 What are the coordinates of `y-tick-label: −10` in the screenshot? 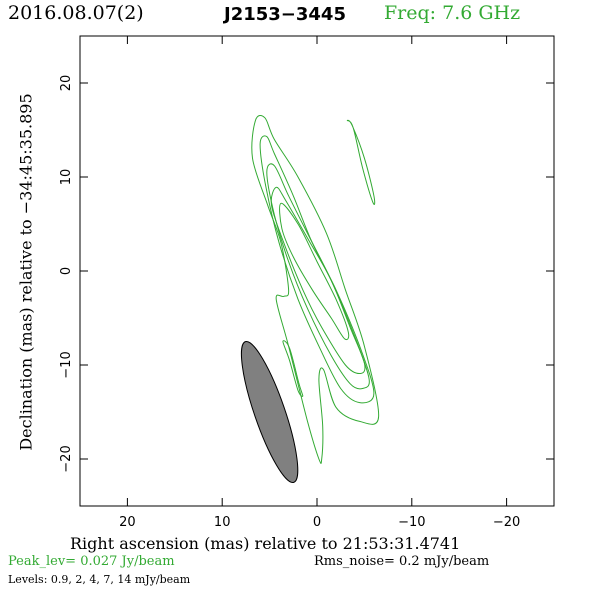 It's located at (66, 364).